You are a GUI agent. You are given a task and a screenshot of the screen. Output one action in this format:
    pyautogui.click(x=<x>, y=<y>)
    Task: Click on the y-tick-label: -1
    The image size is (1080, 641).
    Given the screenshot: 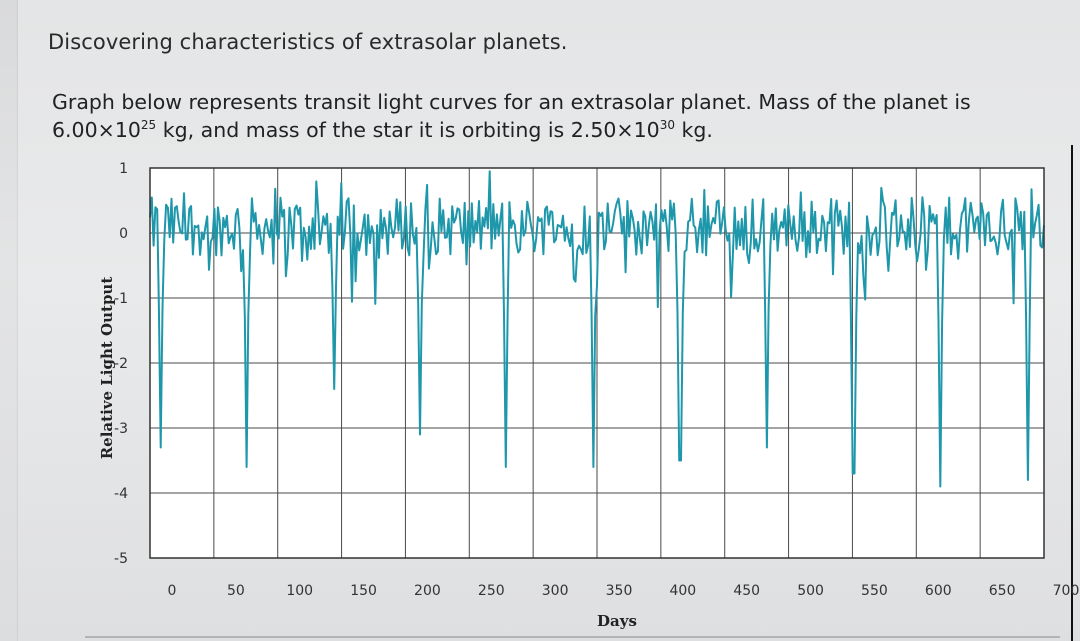 What is the action you would take?
    pyautogui.click(x=121, y=299)
    